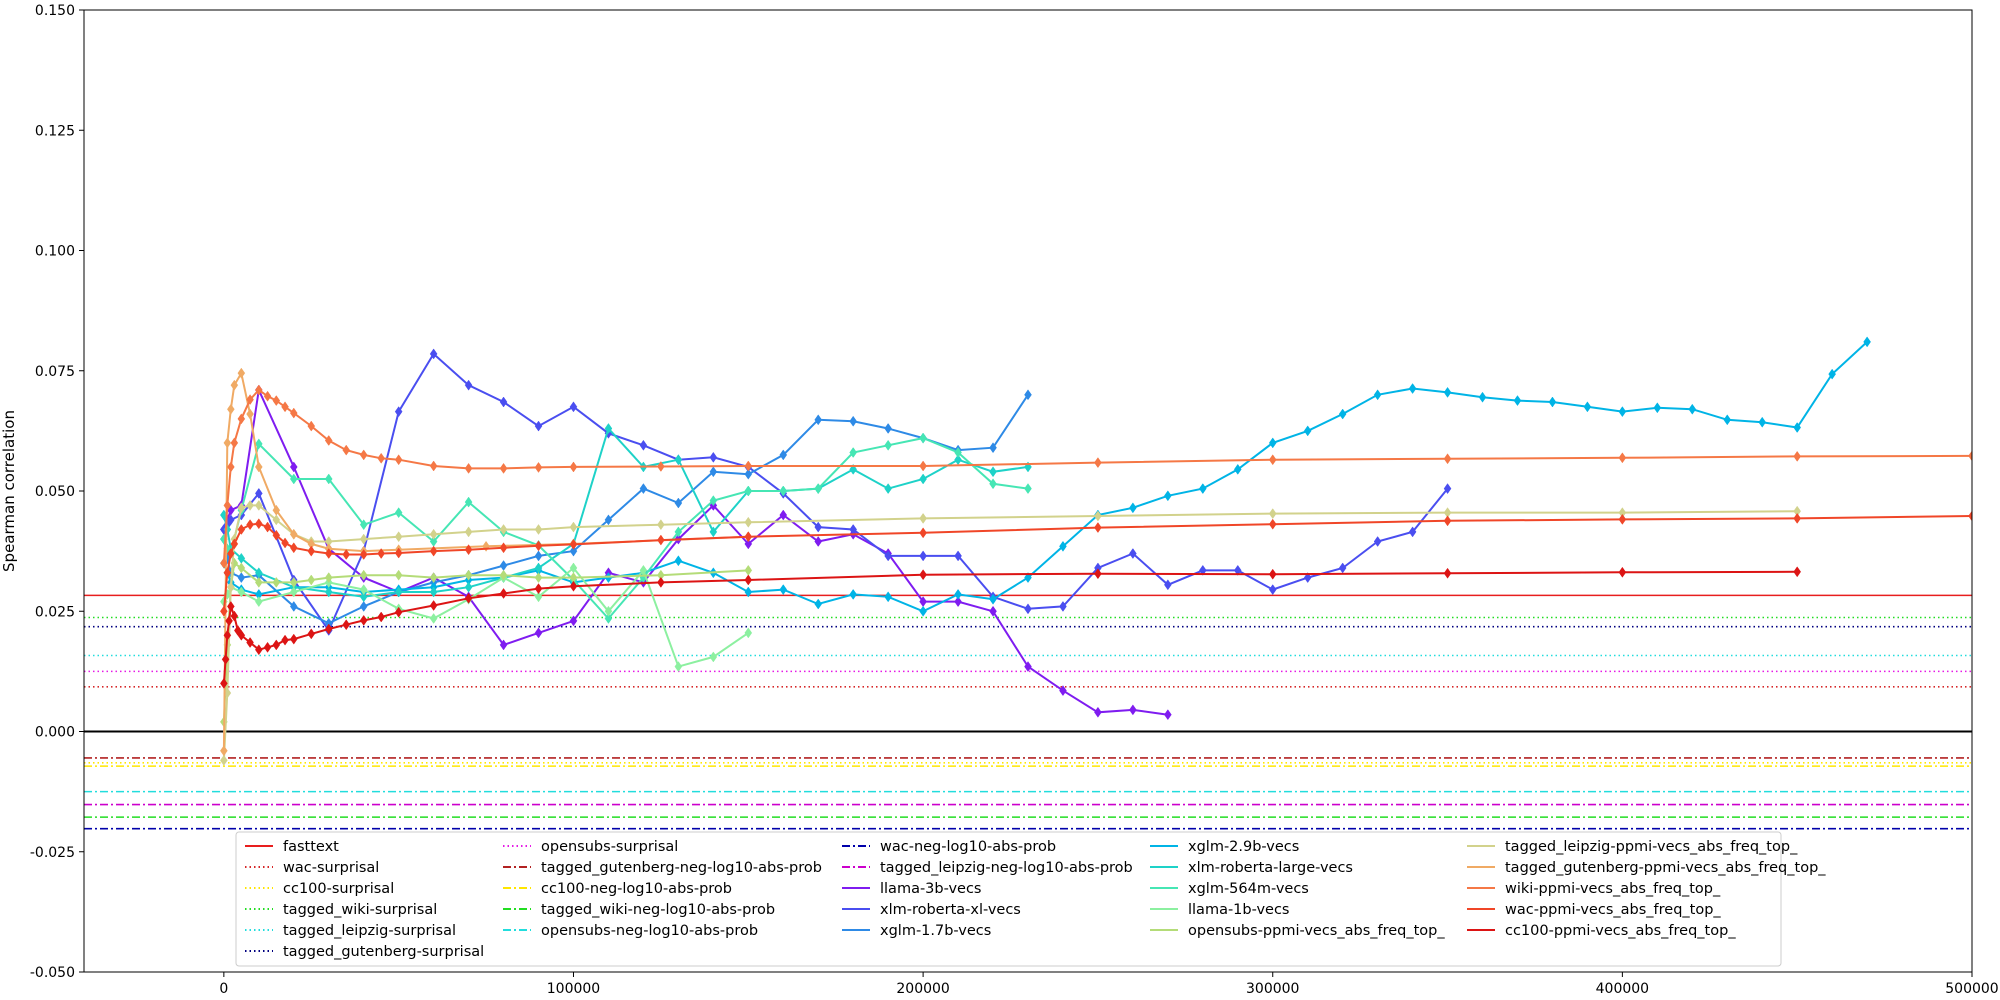 The image size is (2000, 1000). Describe the element at coordinates (538, 529) in the screenshot. I see `point-tagged_leipzig-ppmi-vecs_abs_freq_top_-16` at that location.